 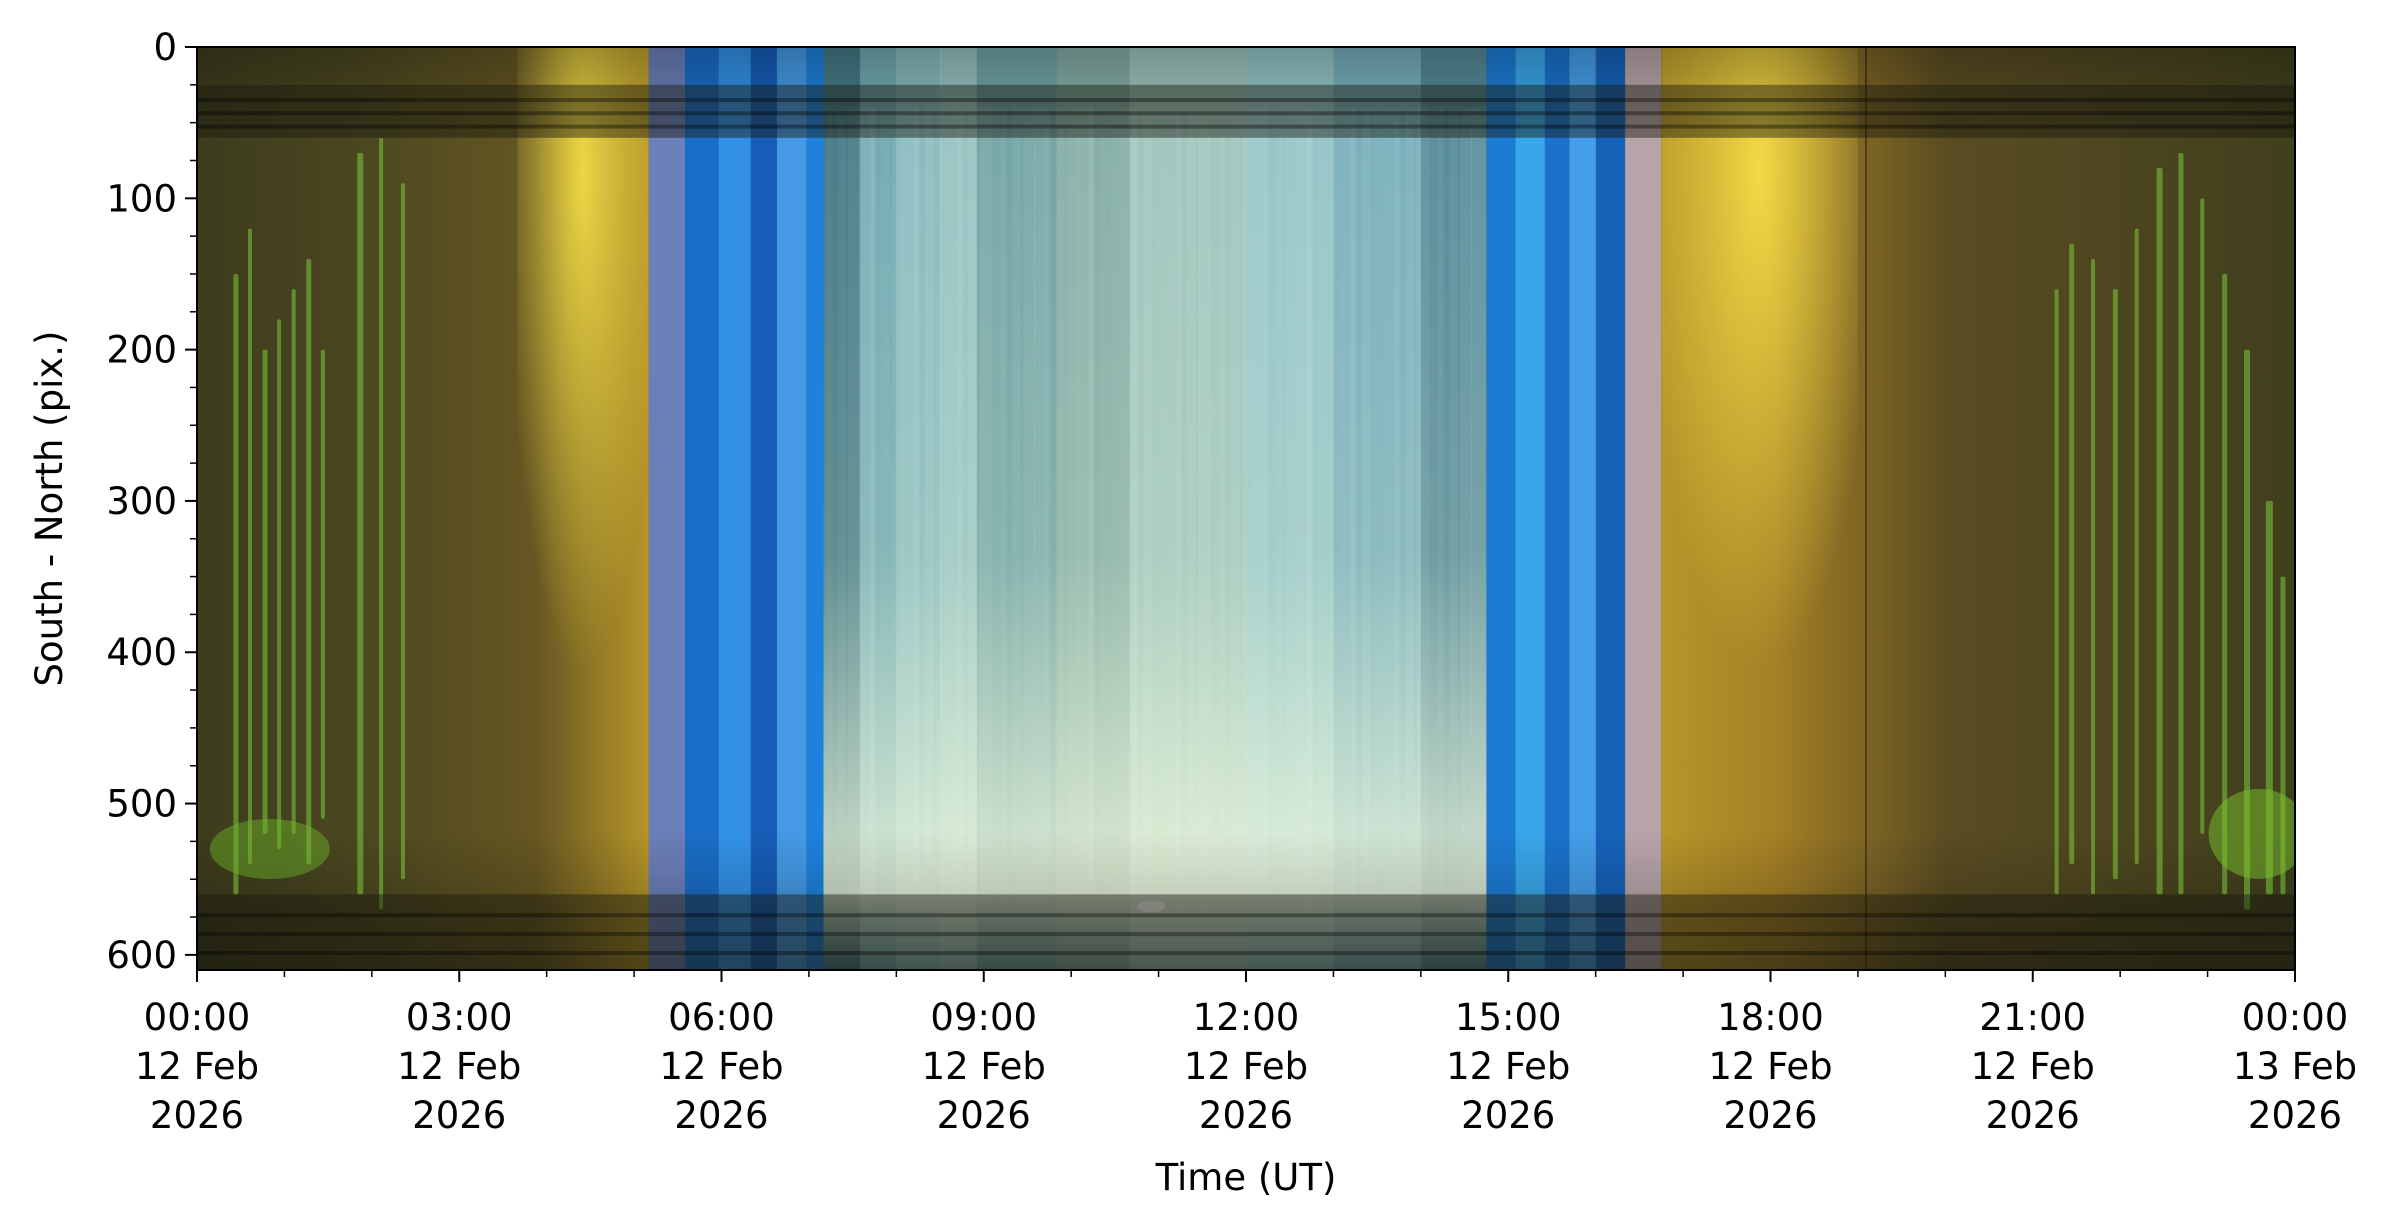 I want to click on y-tick-label-2: 200, so click(x=141, y=350).